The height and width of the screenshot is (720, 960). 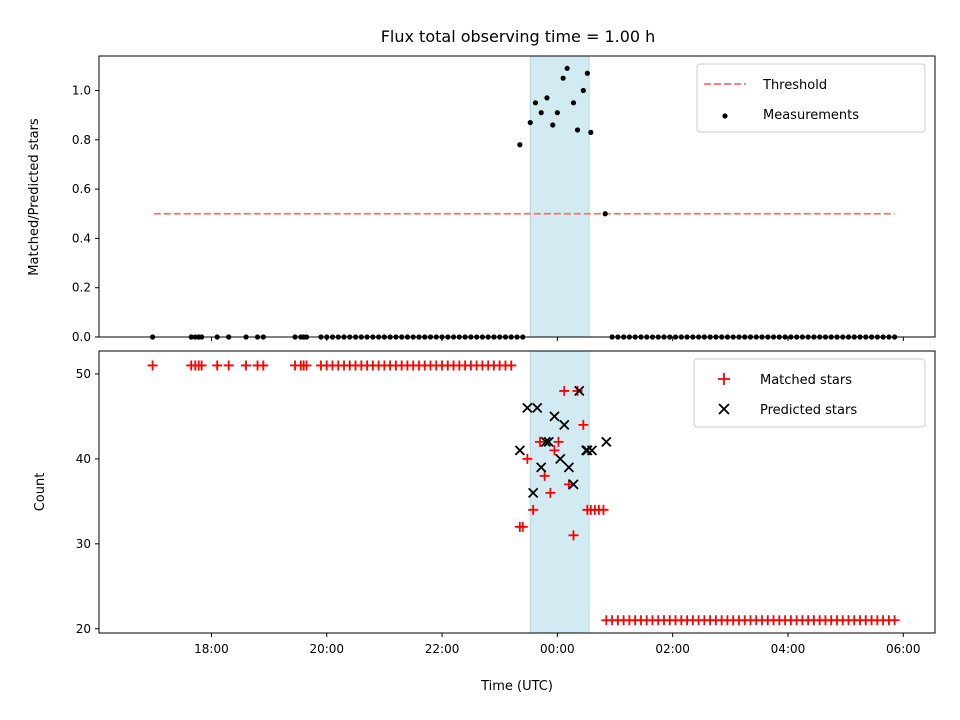 I want to click on bottom-y-tick-label: 20, so click(x=83, y=629).